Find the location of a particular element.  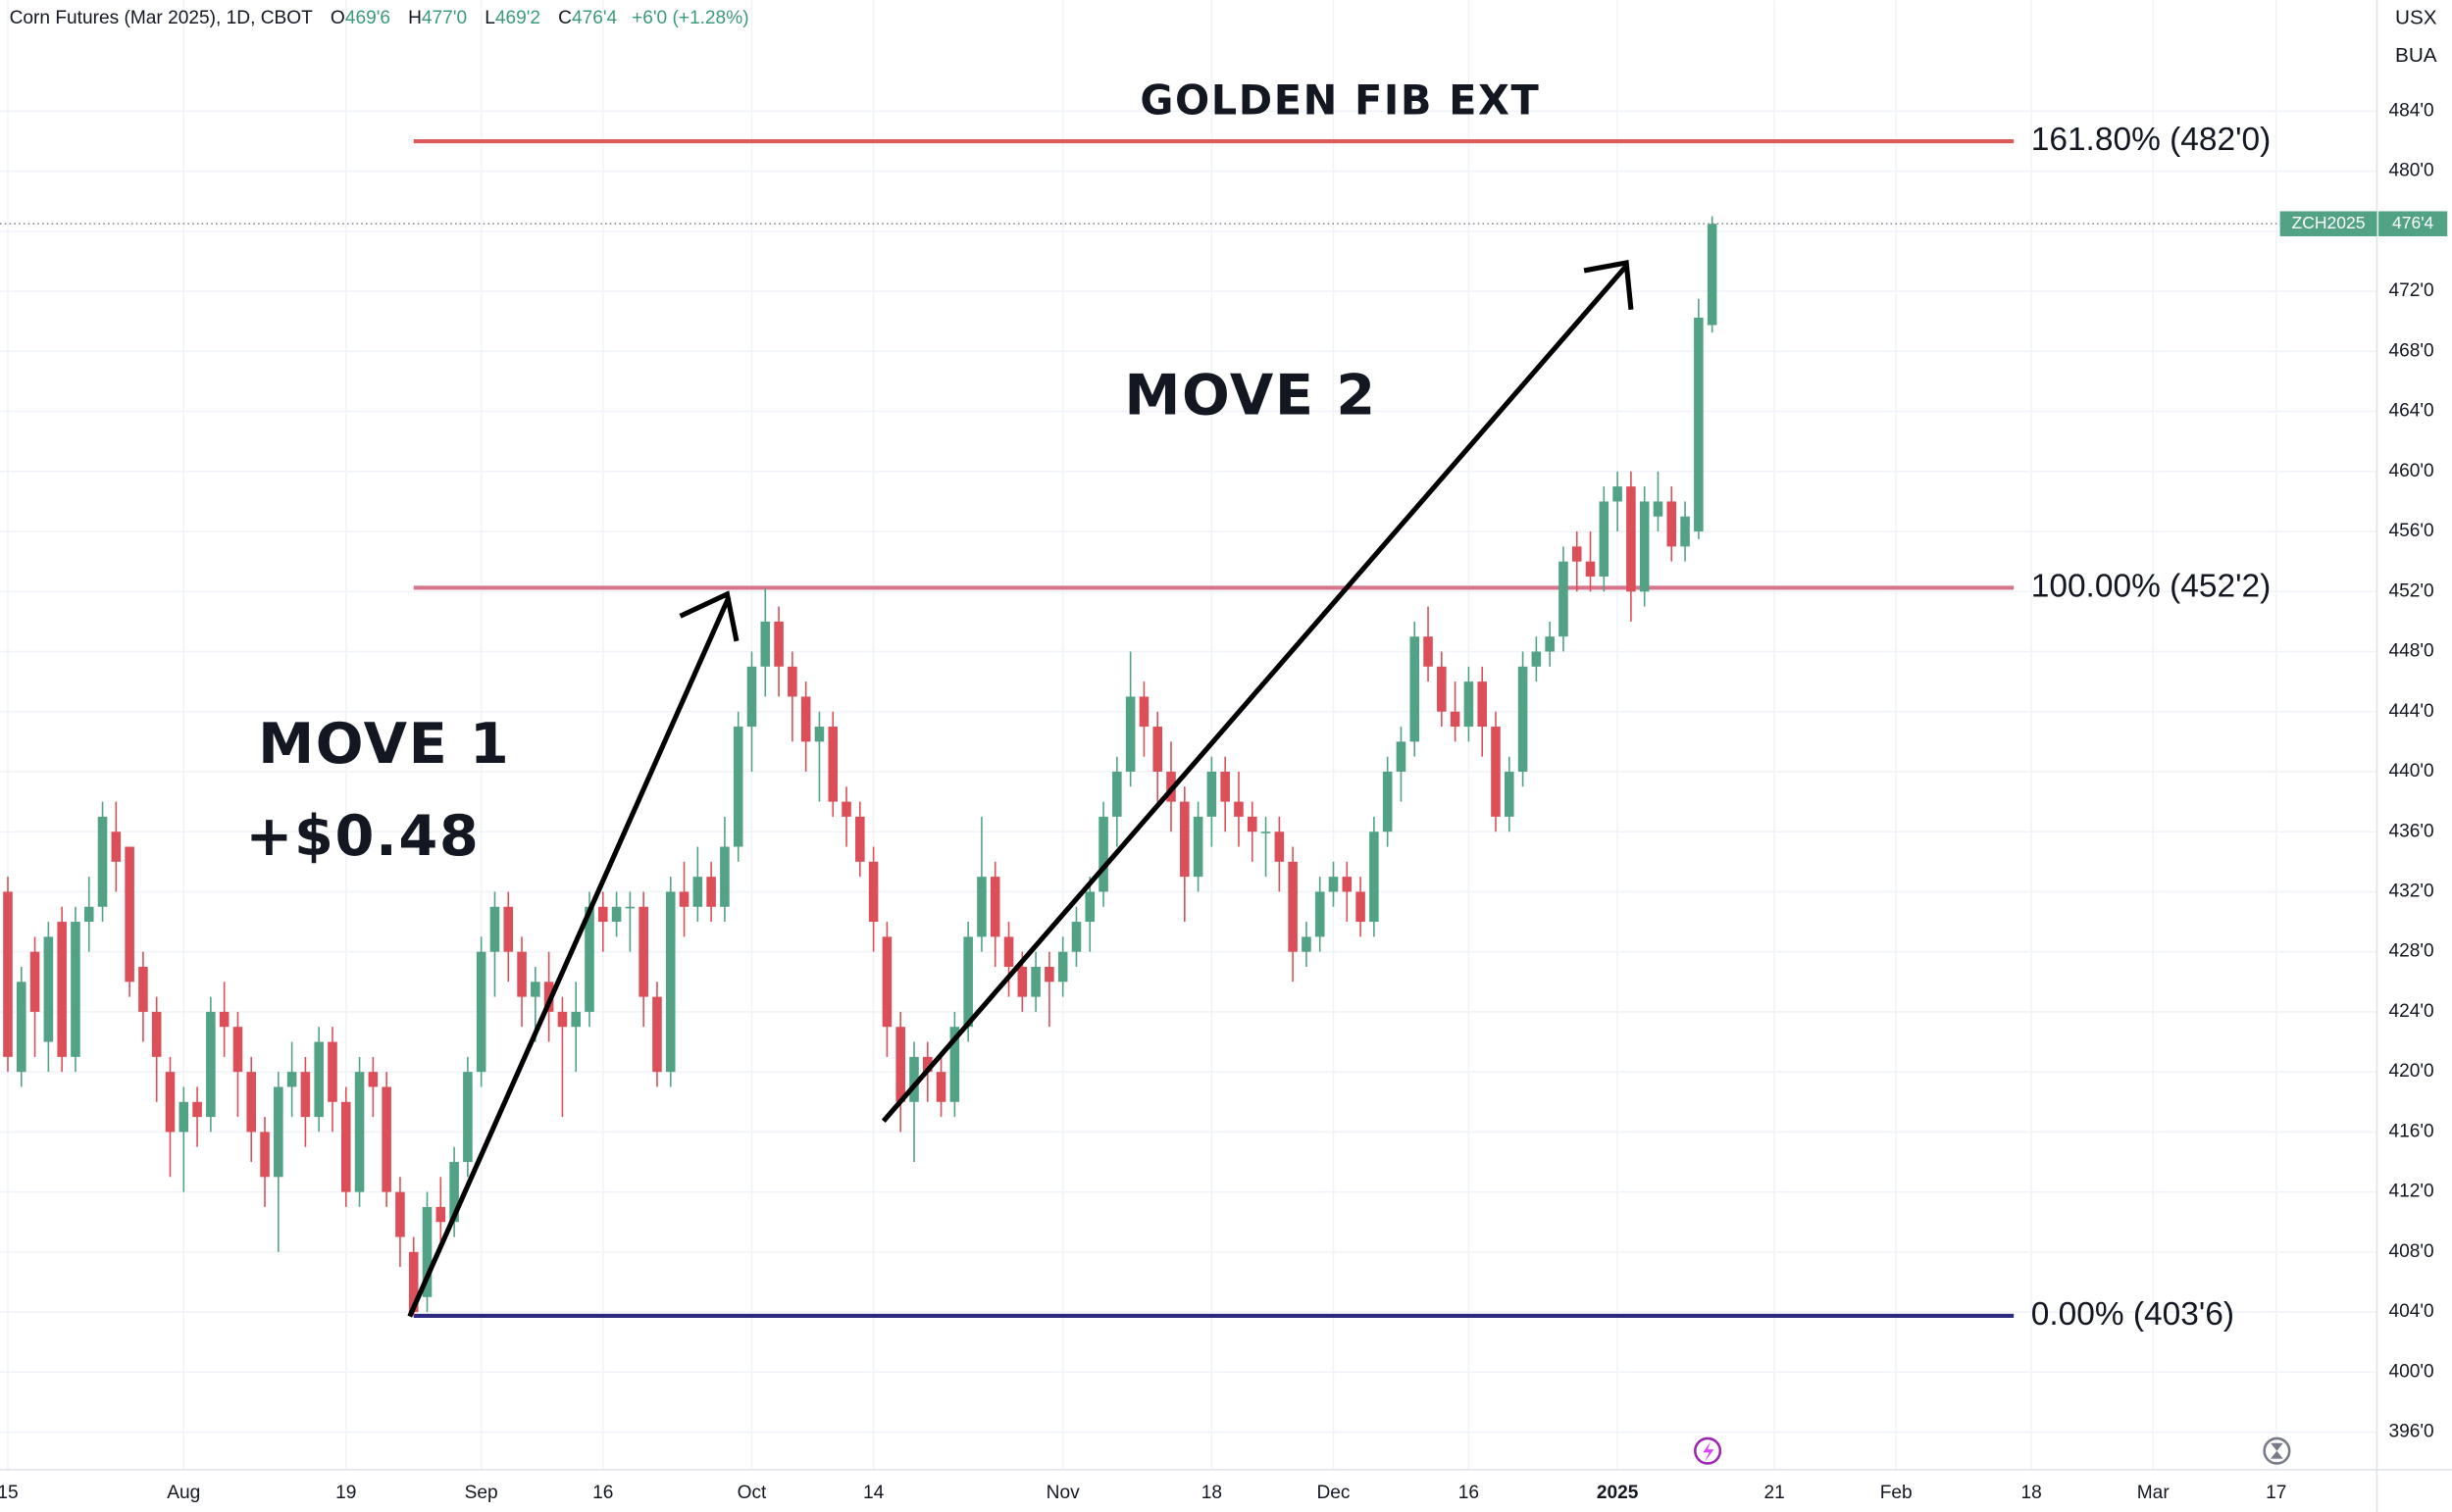

y-tick-label: 432'0 is located at coordinates (2410, 891).